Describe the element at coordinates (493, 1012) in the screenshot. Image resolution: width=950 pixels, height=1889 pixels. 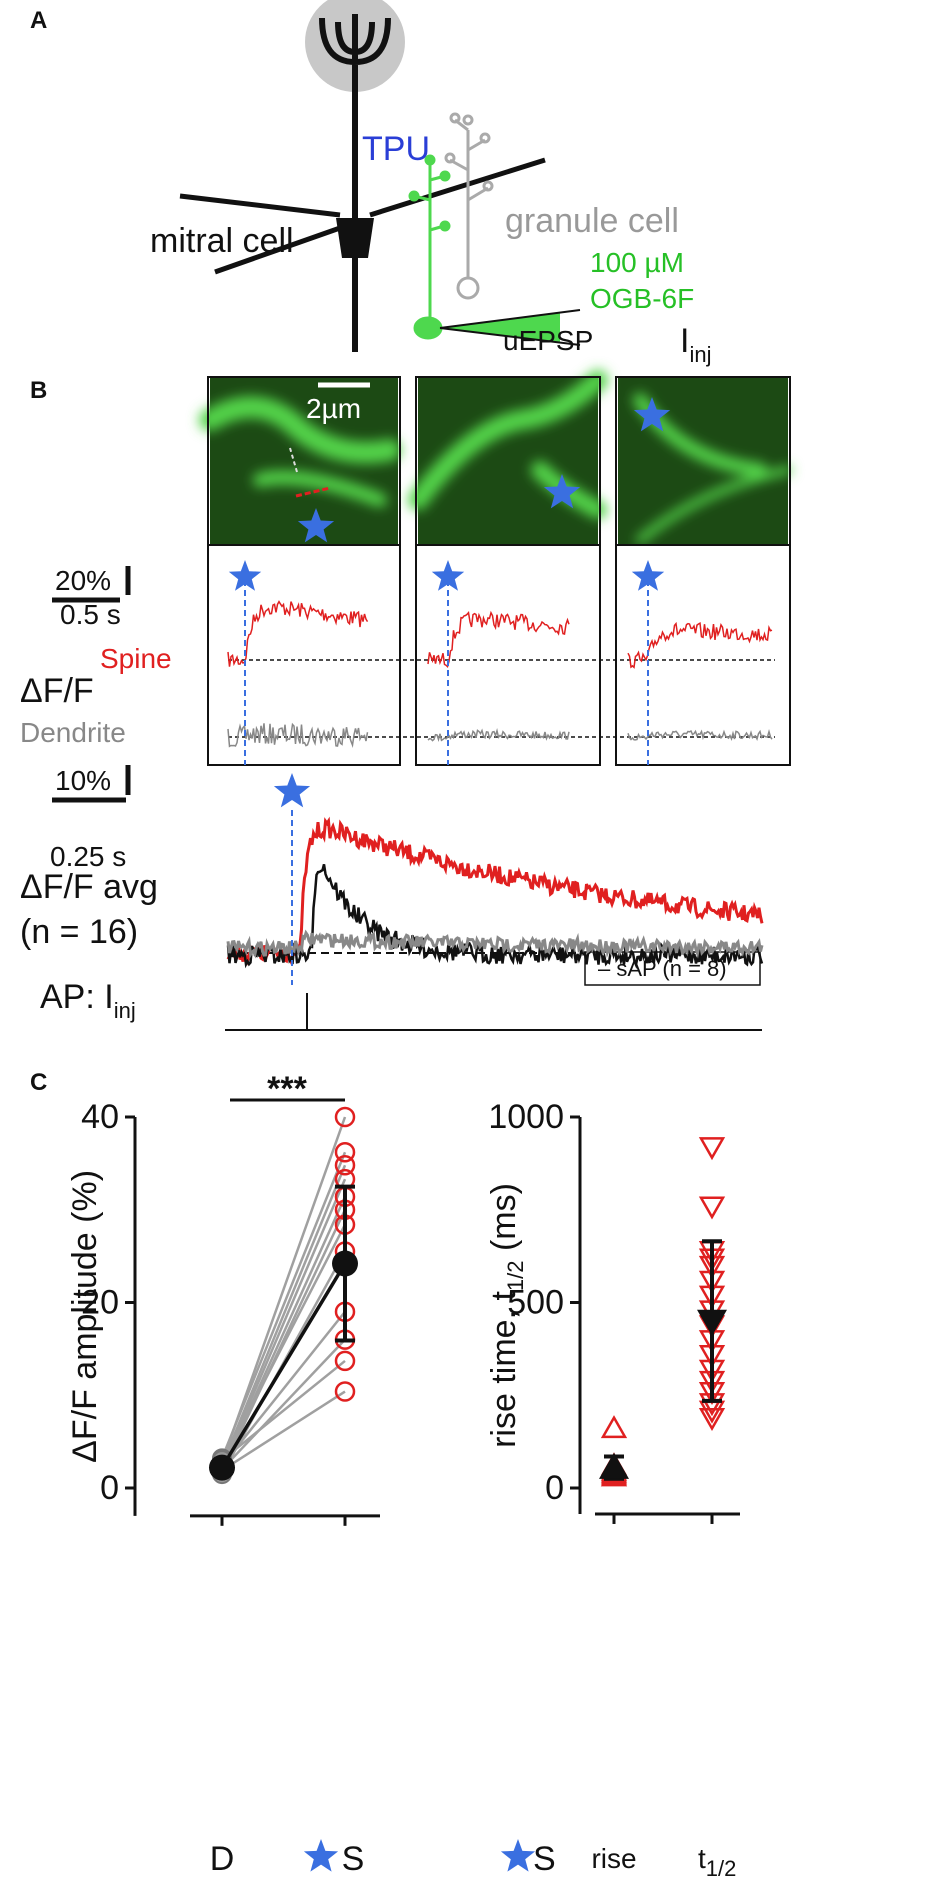
I see `ap-trace` at that location.